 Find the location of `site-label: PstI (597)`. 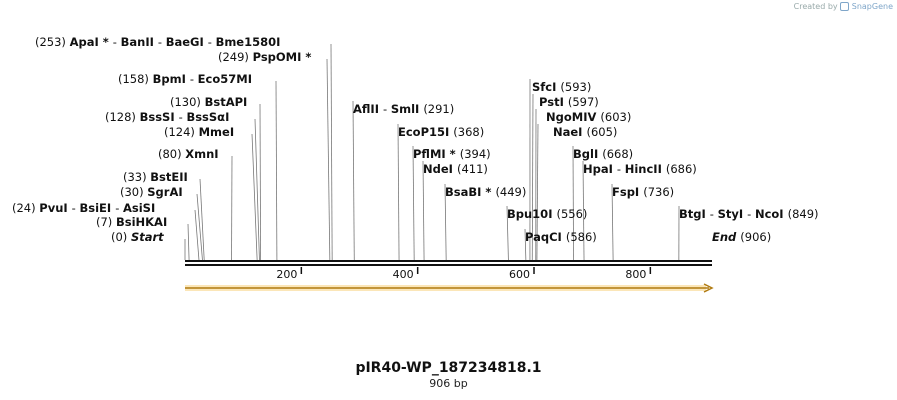

site-label: PstI (597) is located at coordinates (569, 102).